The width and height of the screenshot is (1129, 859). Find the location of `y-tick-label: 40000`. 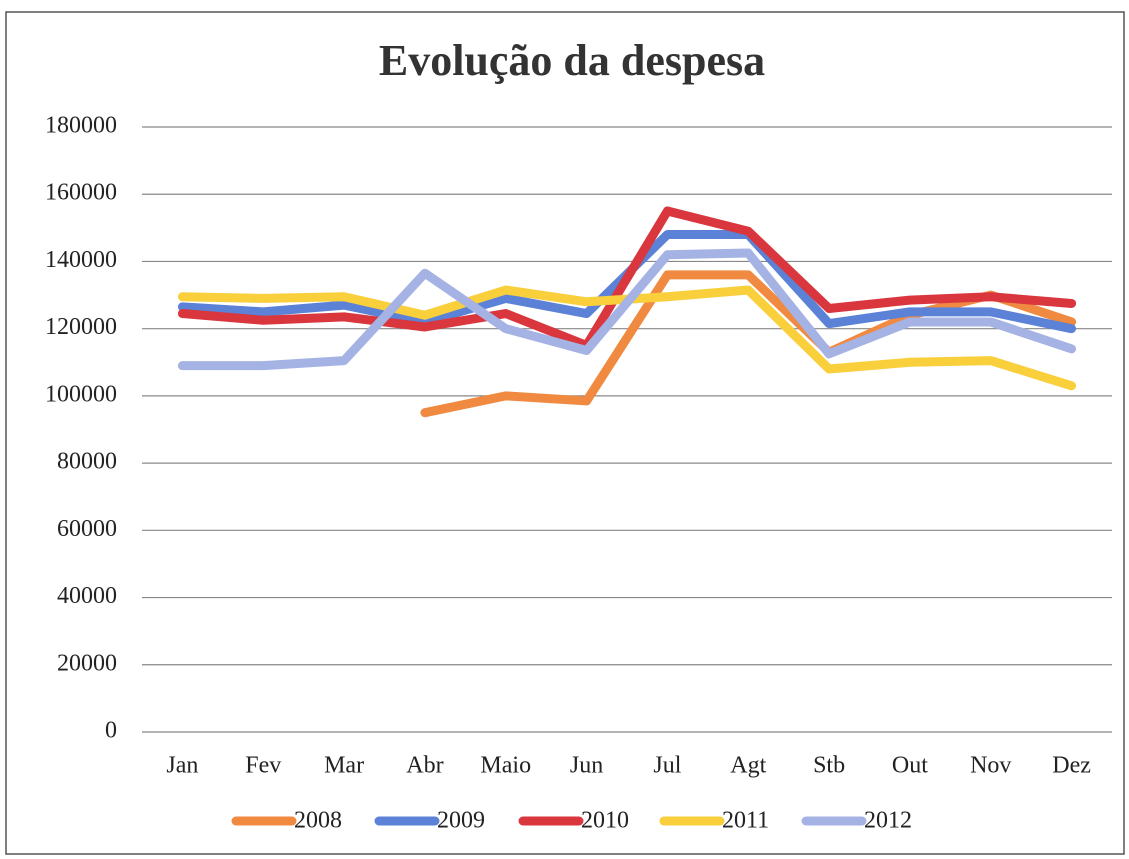

y-tick-label: 40000 is located at coordinates (87, 596).